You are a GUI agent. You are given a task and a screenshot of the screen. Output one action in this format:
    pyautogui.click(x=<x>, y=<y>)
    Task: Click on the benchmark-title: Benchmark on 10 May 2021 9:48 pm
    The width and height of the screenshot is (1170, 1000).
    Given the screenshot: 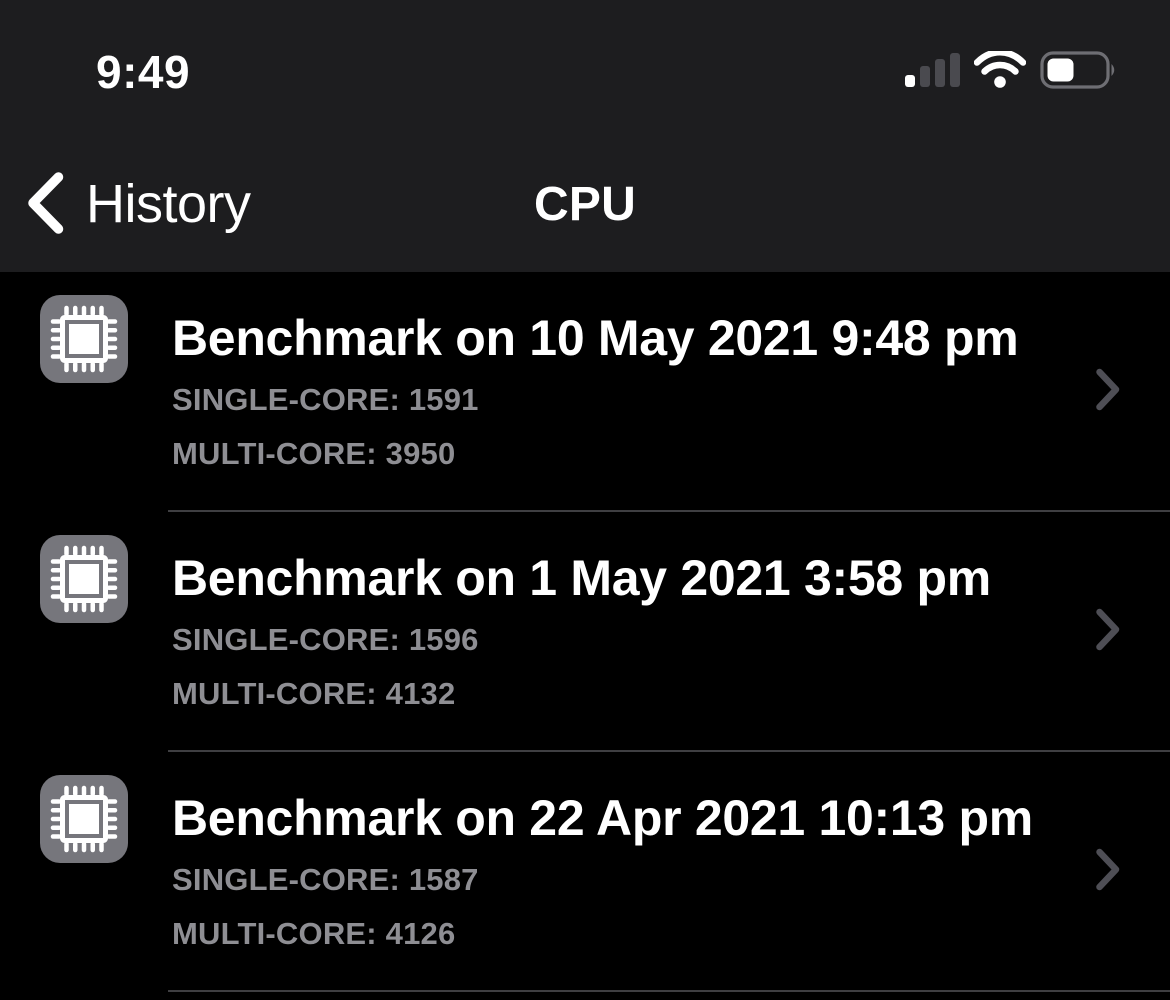 What is the action you would take?
    pyautogui.click(x=595, y=338)
    